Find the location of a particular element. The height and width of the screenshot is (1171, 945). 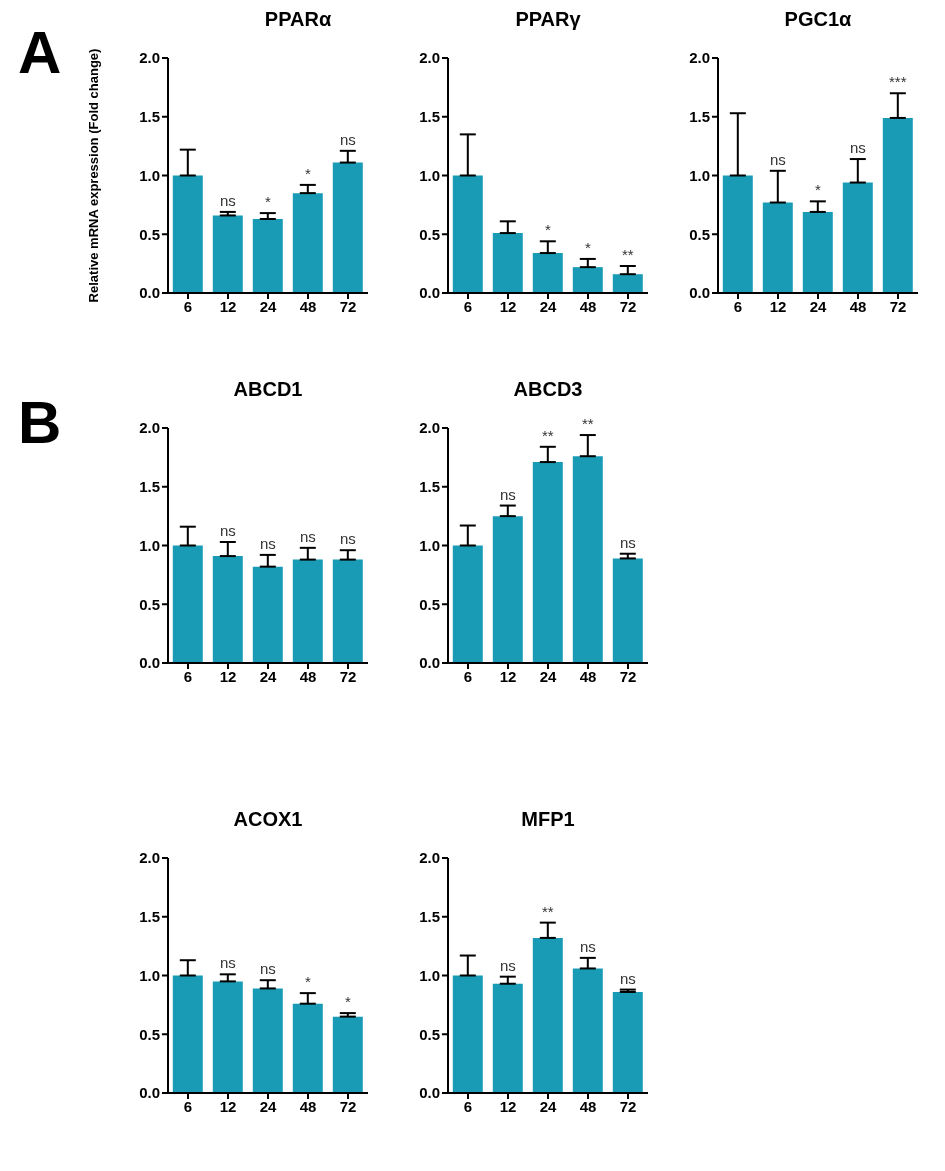

text: A is located at coordinates (40, 52).